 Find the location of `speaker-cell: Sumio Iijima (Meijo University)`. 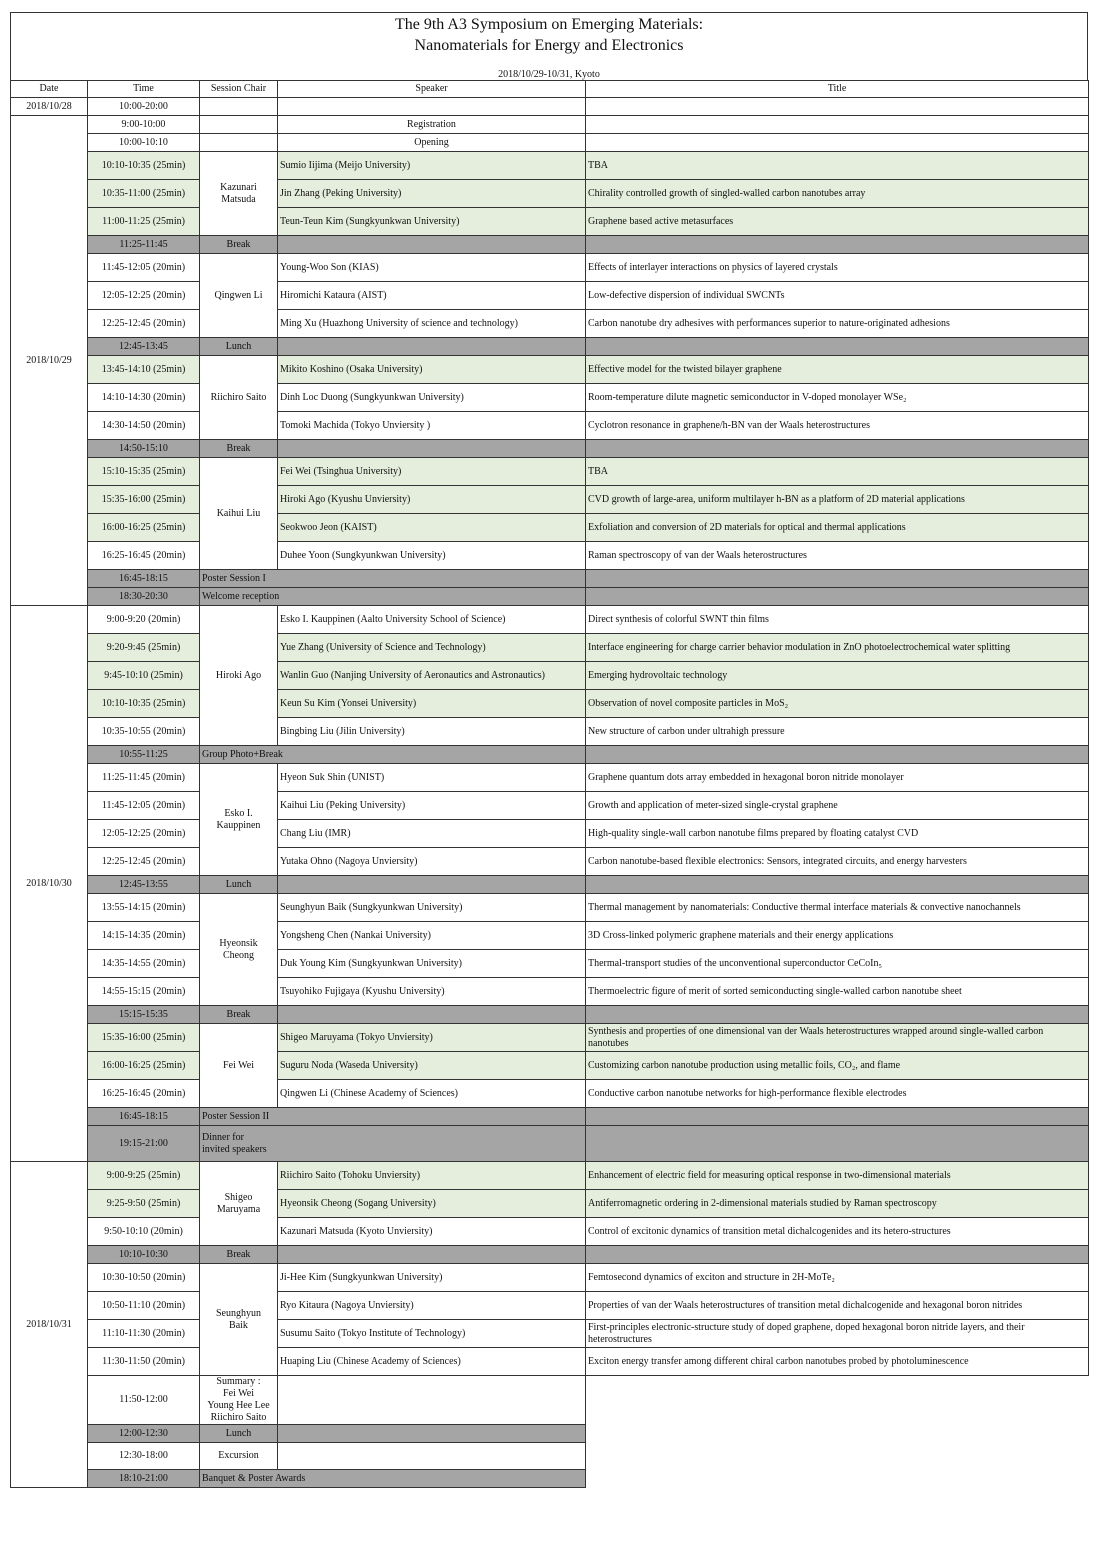

speaker-cell: Sumio Iijima (Meijo University) is located at coordinates (431, 165).